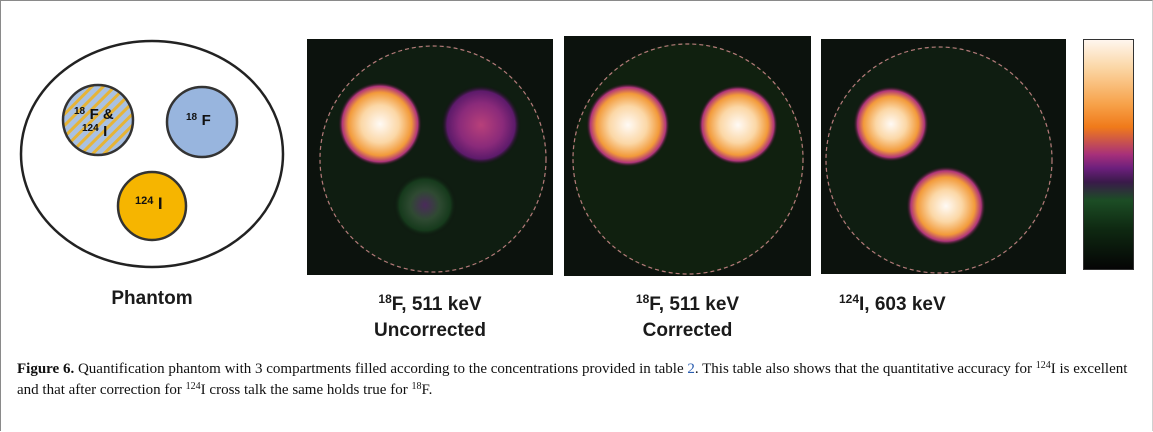 This screenshot has height=432, width=1153. Describe the element at coordinates (144, 201) in the screenshot. I see `i124-iso: 124` at that location.